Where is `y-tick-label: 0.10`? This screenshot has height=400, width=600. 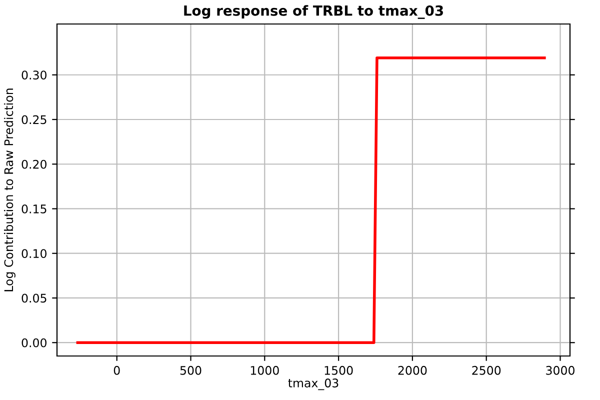 y-tick-label: 0.10 is located at coordinates (34, 253).